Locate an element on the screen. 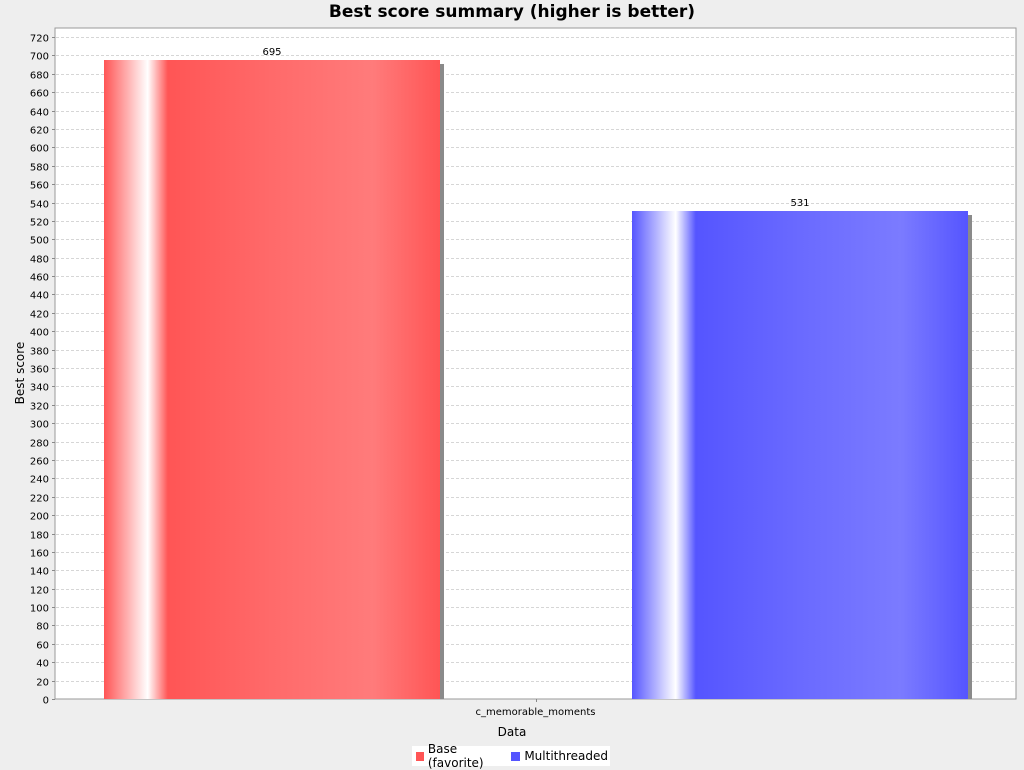 This screenshot has width=1024, height=770. y-tick-label: 260 is located at coordinates (39, 462).